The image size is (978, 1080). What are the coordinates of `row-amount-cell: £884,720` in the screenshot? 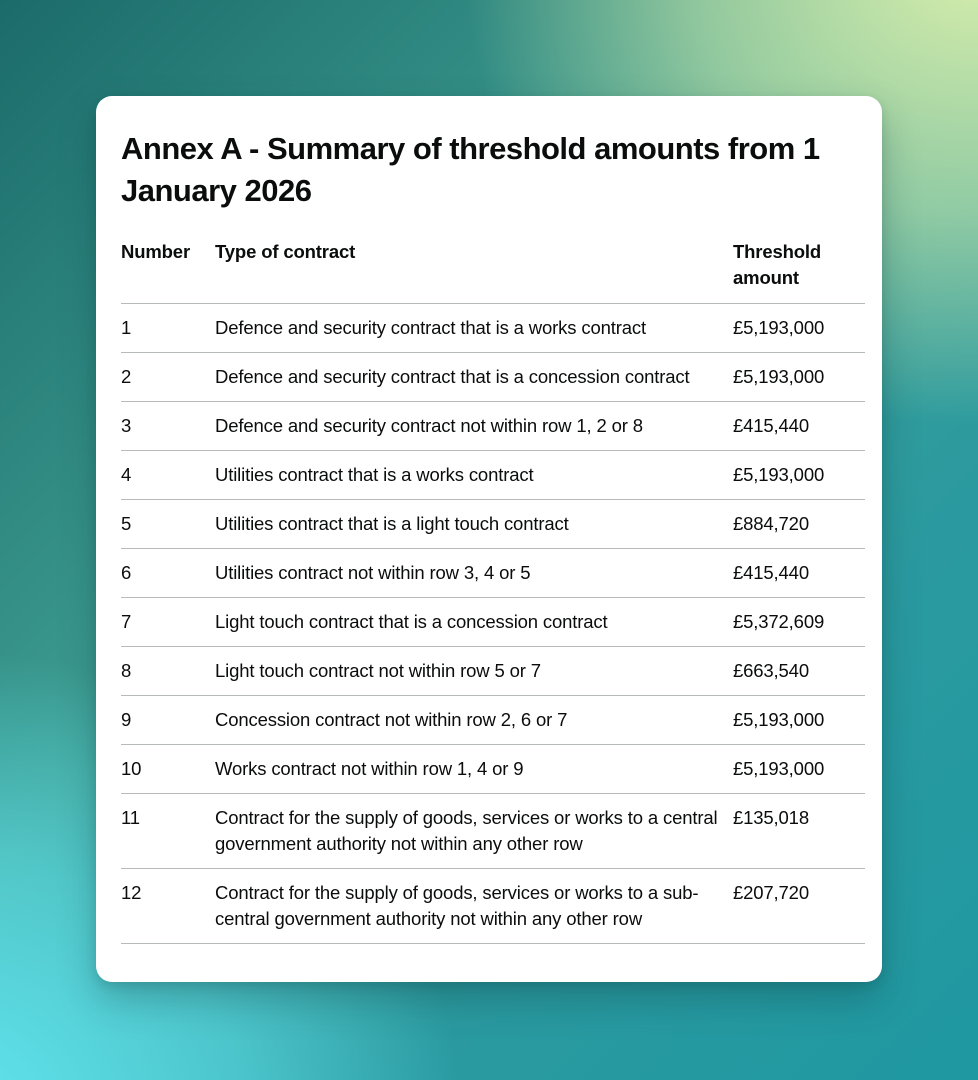 It's located at (799, 524).